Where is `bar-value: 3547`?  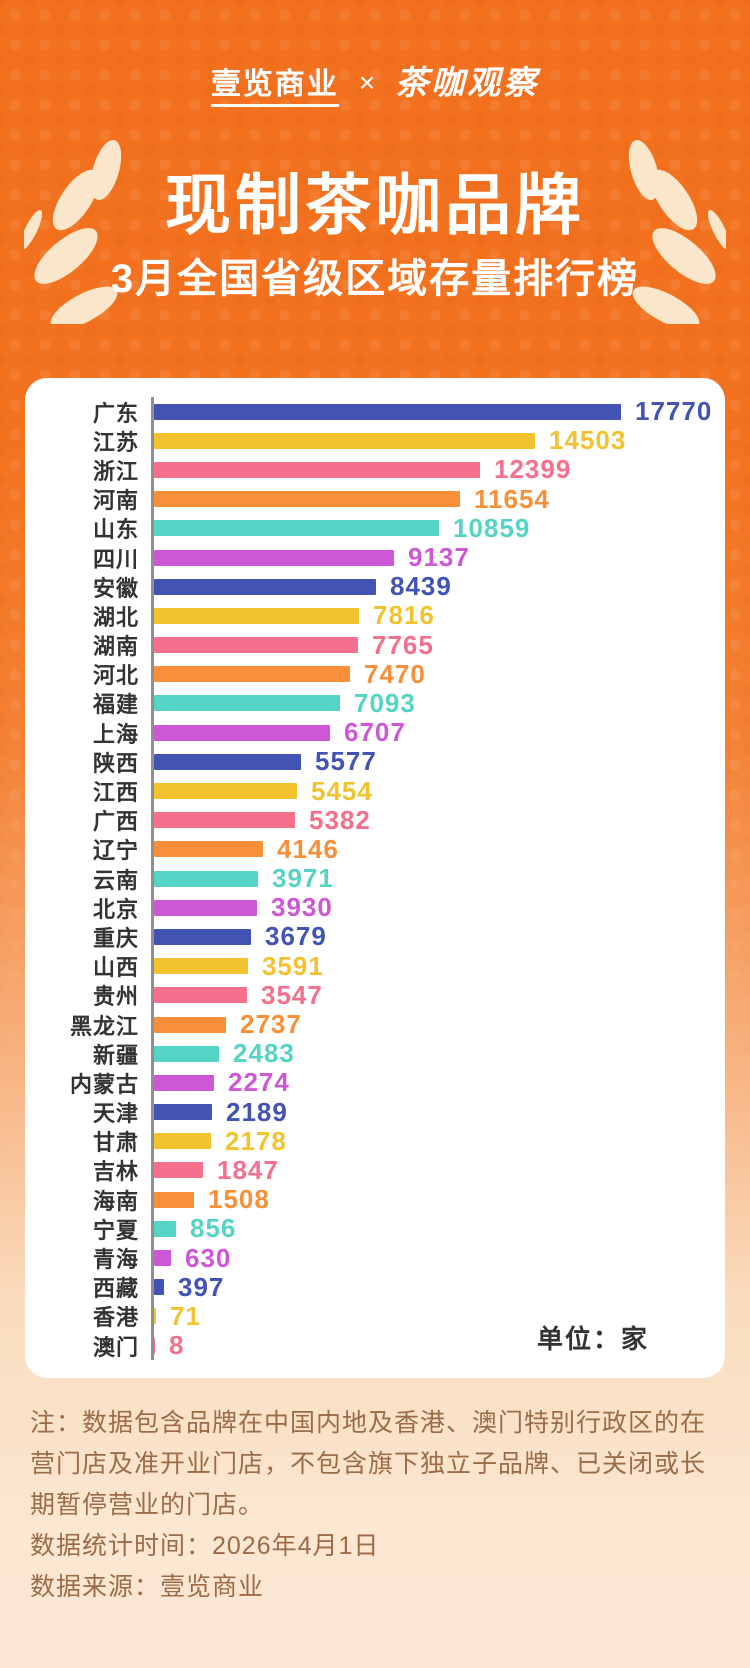 bar-value: 3547 is located at coordinates (292, 994).